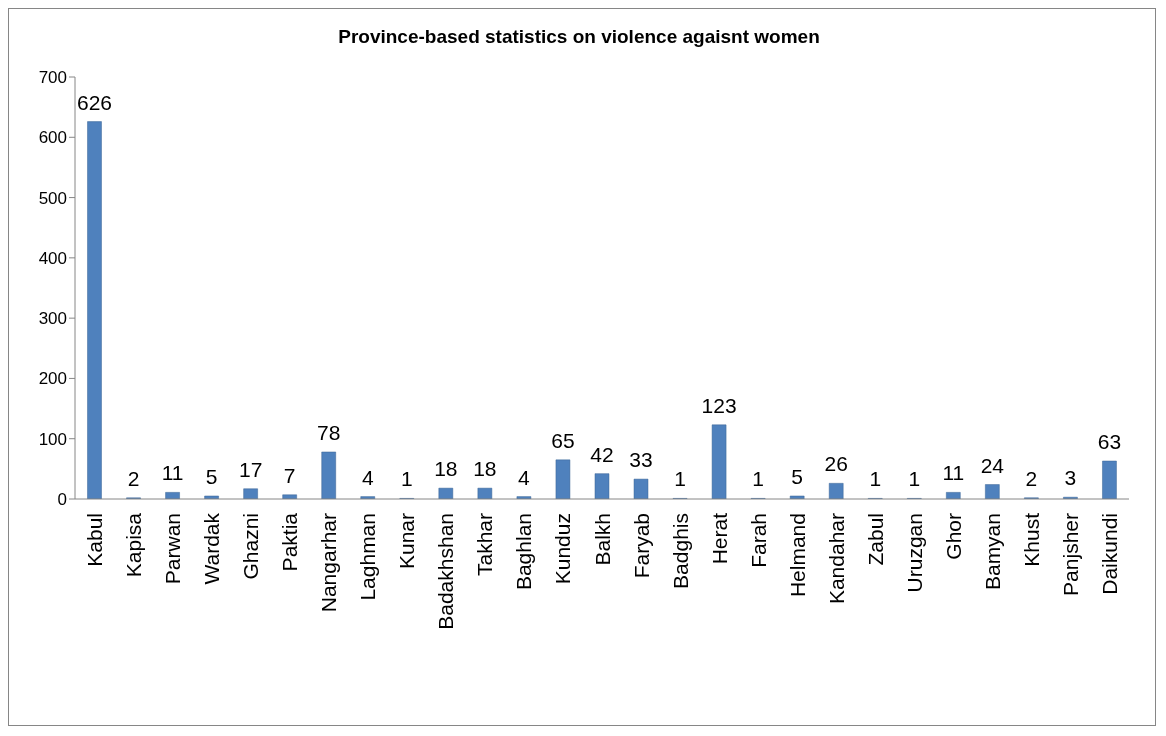  Describe the element at coordinates (992, 552) in the screenshot. I see `x-tick-label: Bamyan` at that location.